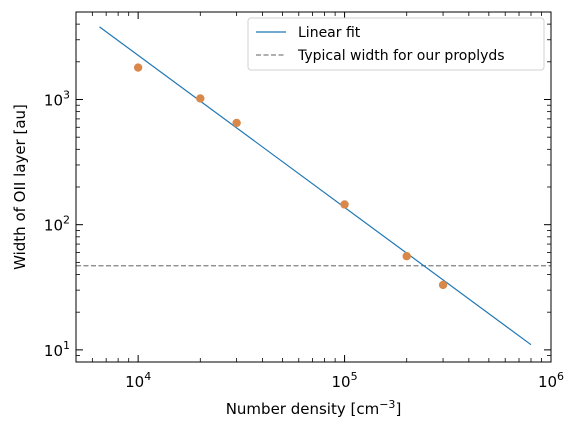 The image size is (576, 432). Describe the element at coordinates (57, 99) in the screenshot. I see `y-tick-label: 10³` at that location.